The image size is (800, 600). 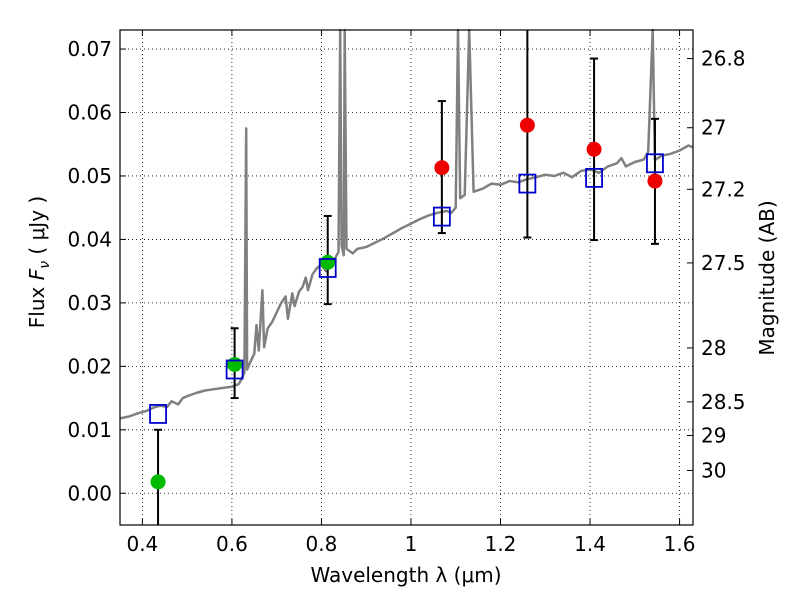 What do you see at coordinates (89, 430) in the screenshot?
I see `y-tick-label: 0.01` at bounding box center [89, 430].